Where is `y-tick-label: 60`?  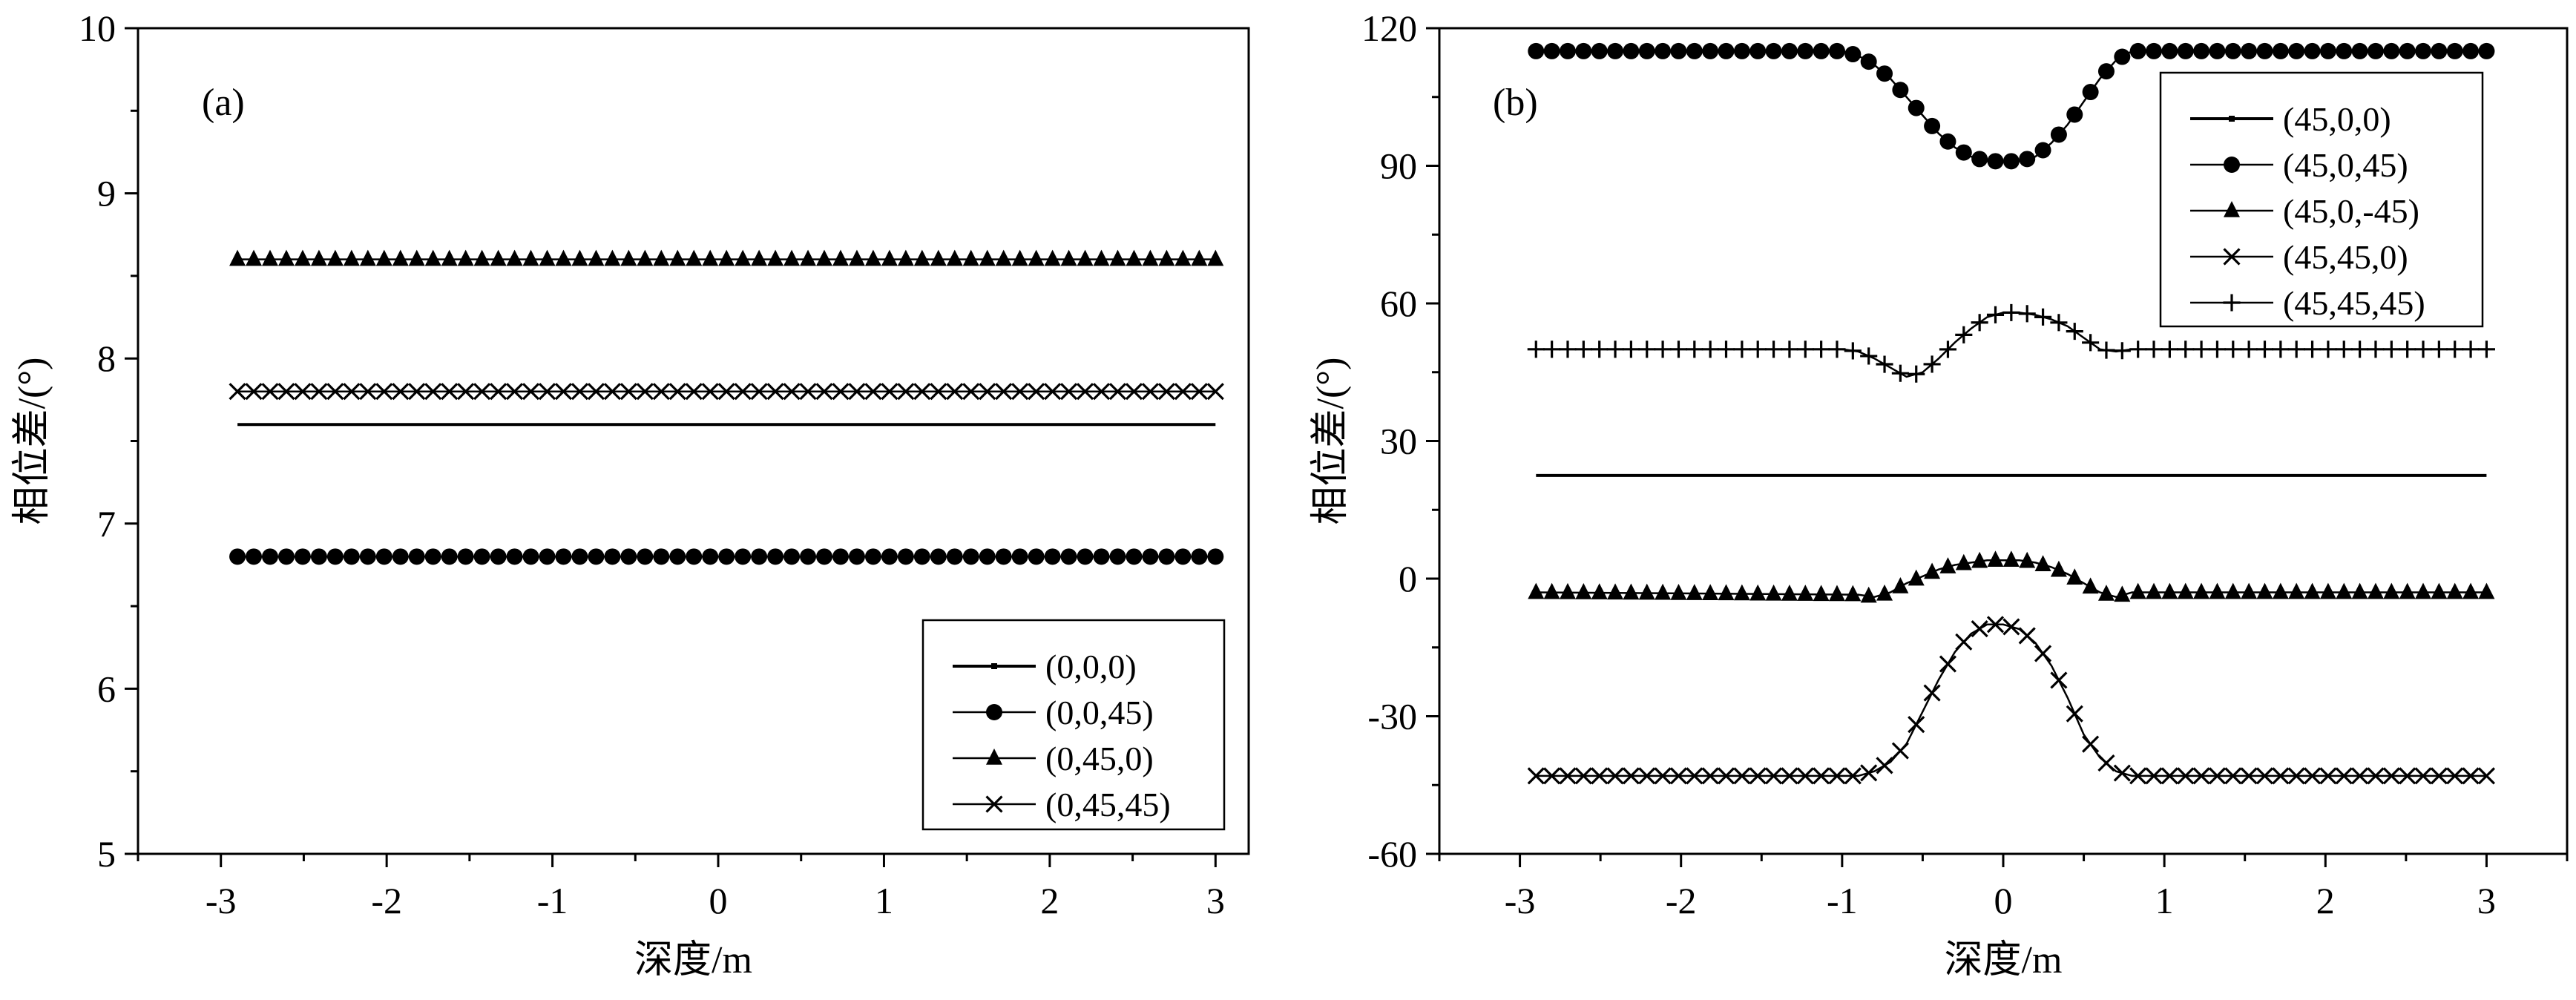 y-tick-label: 60 is located at coordinates (1398, 303).